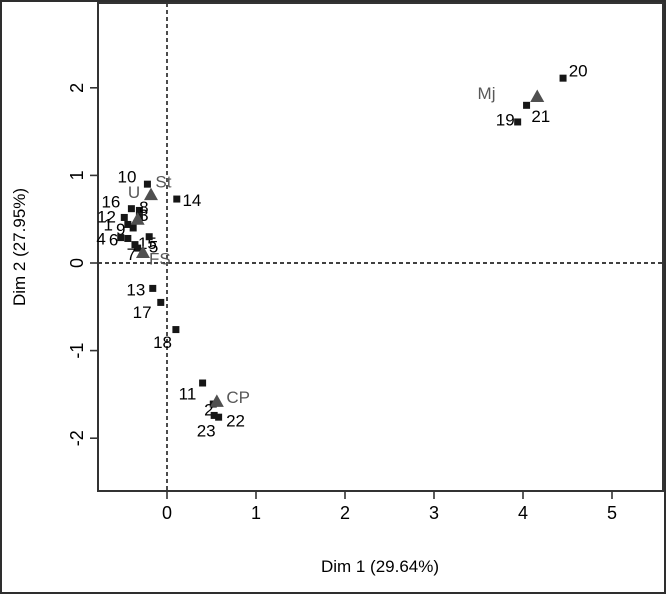 This screenshot has height=594, width=666. What do you see at coordinates (108, 224) in the screenshot?
I see `data-point-label: 1` at bounding box center [108, 224].